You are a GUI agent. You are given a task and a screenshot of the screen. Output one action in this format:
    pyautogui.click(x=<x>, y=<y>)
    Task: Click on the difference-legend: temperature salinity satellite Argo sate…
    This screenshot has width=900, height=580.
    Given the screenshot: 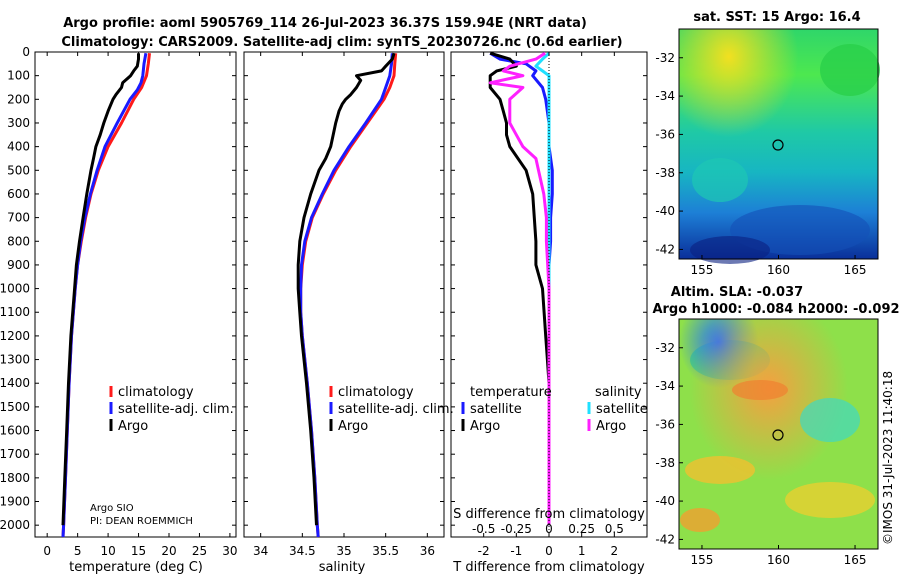 What is the action you would take?
    pyautogui.click(x=554, y=409)
    